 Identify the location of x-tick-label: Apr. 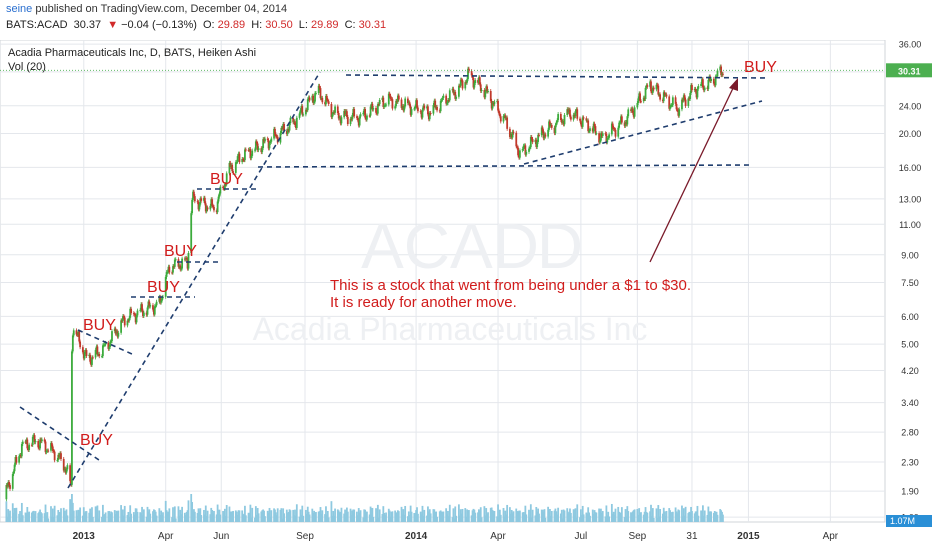
(498, 536).